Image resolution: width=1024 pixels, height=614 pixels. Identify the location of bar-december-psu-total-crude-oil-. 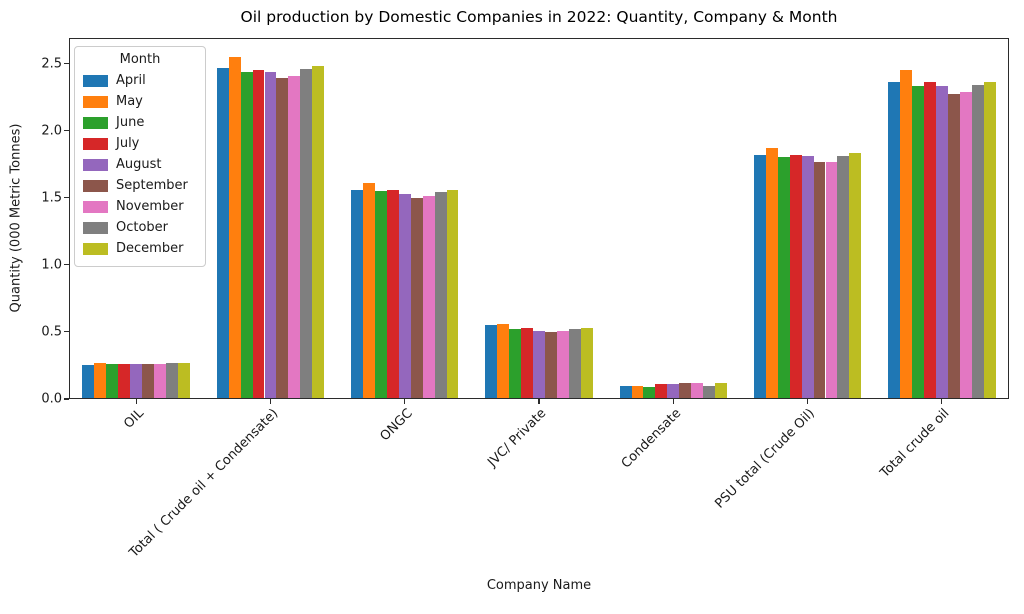
(855, 276).